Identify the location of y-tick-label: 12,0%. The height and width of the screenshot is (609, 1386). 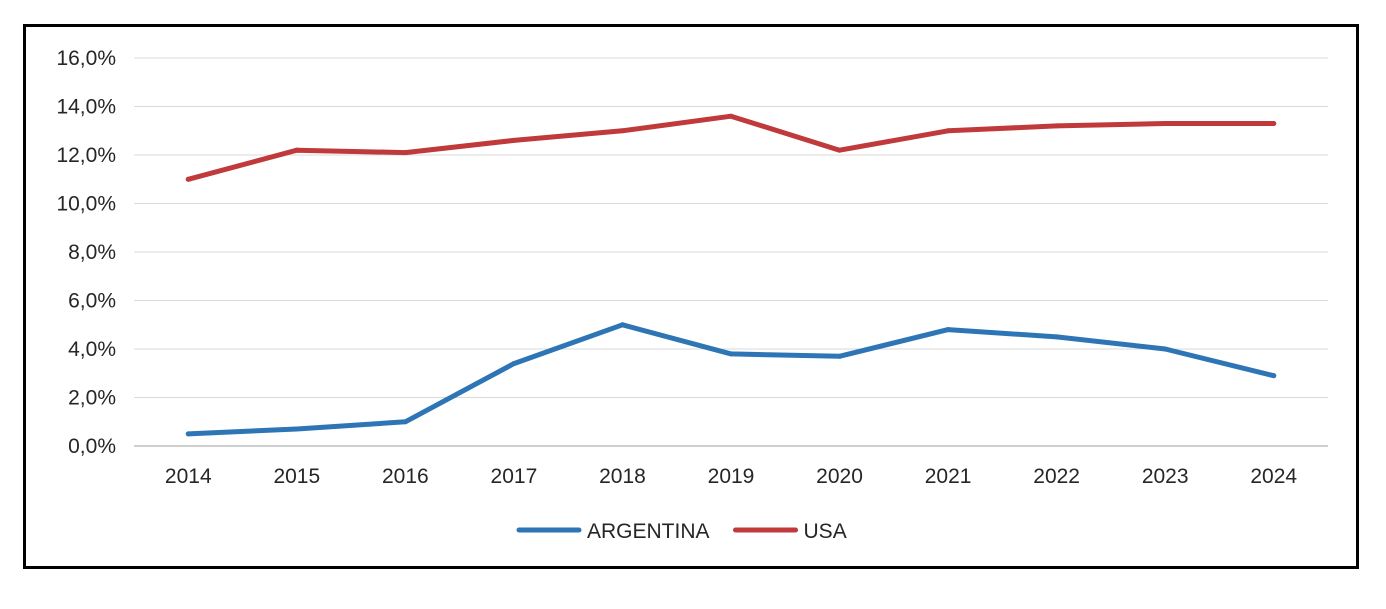
(86, 155).